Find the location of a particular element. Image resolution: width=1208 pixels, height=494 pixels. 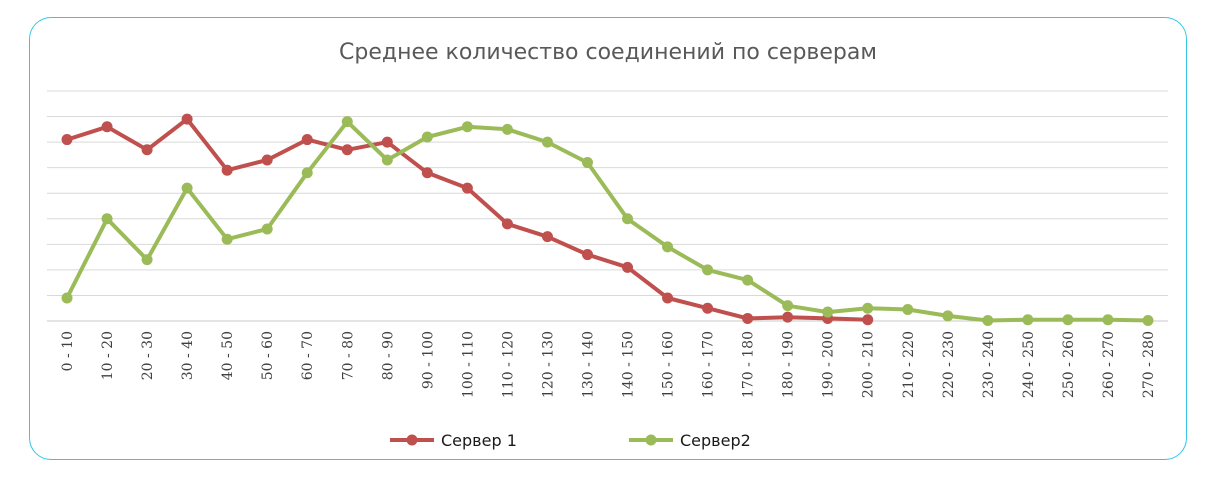

x-tick-label: 30 - 40 is located at coordinates (188, 355).